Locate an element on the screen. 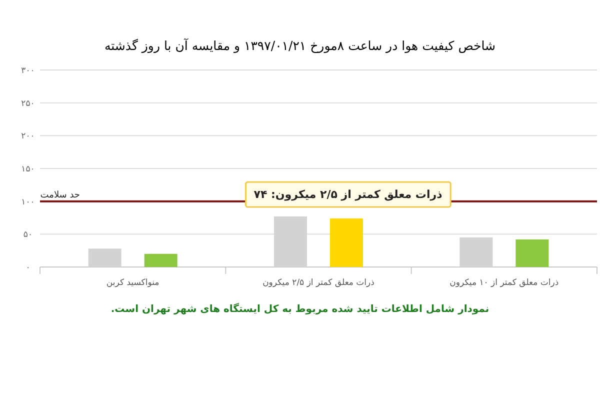 Image resolution: width=600 pixels, height=400 pixels. chart-title: شاخص کیفیت هوا در ساعت ۸مورخ ۱۳۹۷/۰۱/۲۱ و مقایسه آن با روز گذشته is located at coordinates (300, 46).